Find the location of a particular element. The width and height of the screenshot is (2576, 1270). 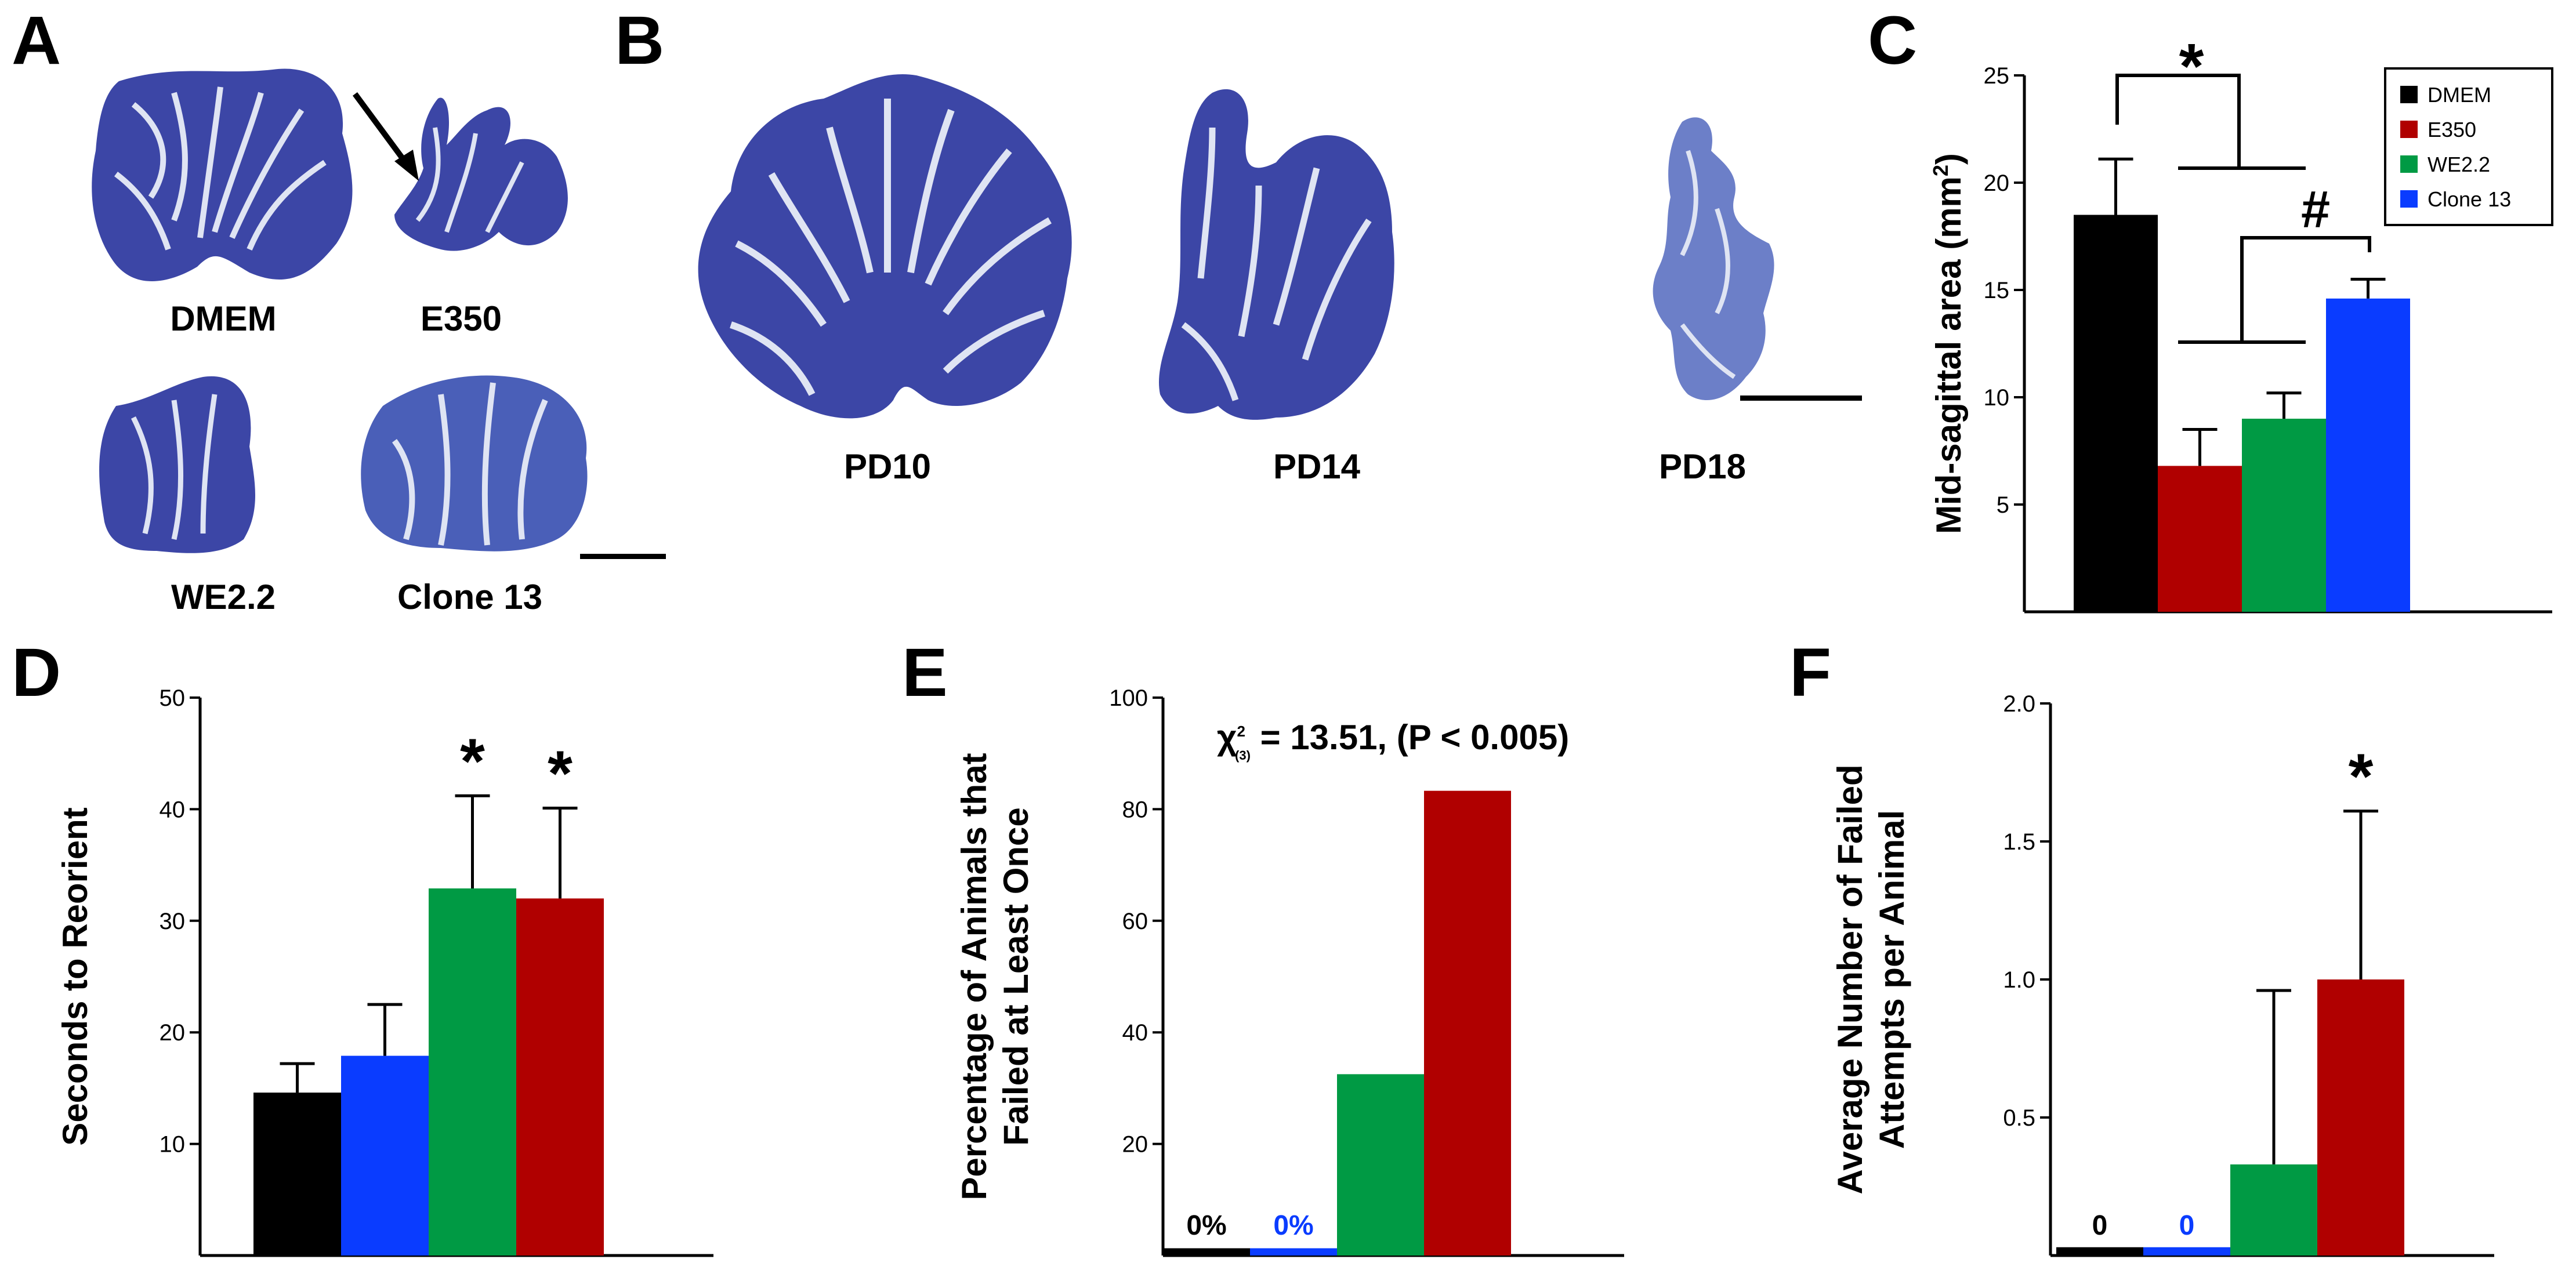

legend-label: WE2.2 is located at coordinates (2459, 165).